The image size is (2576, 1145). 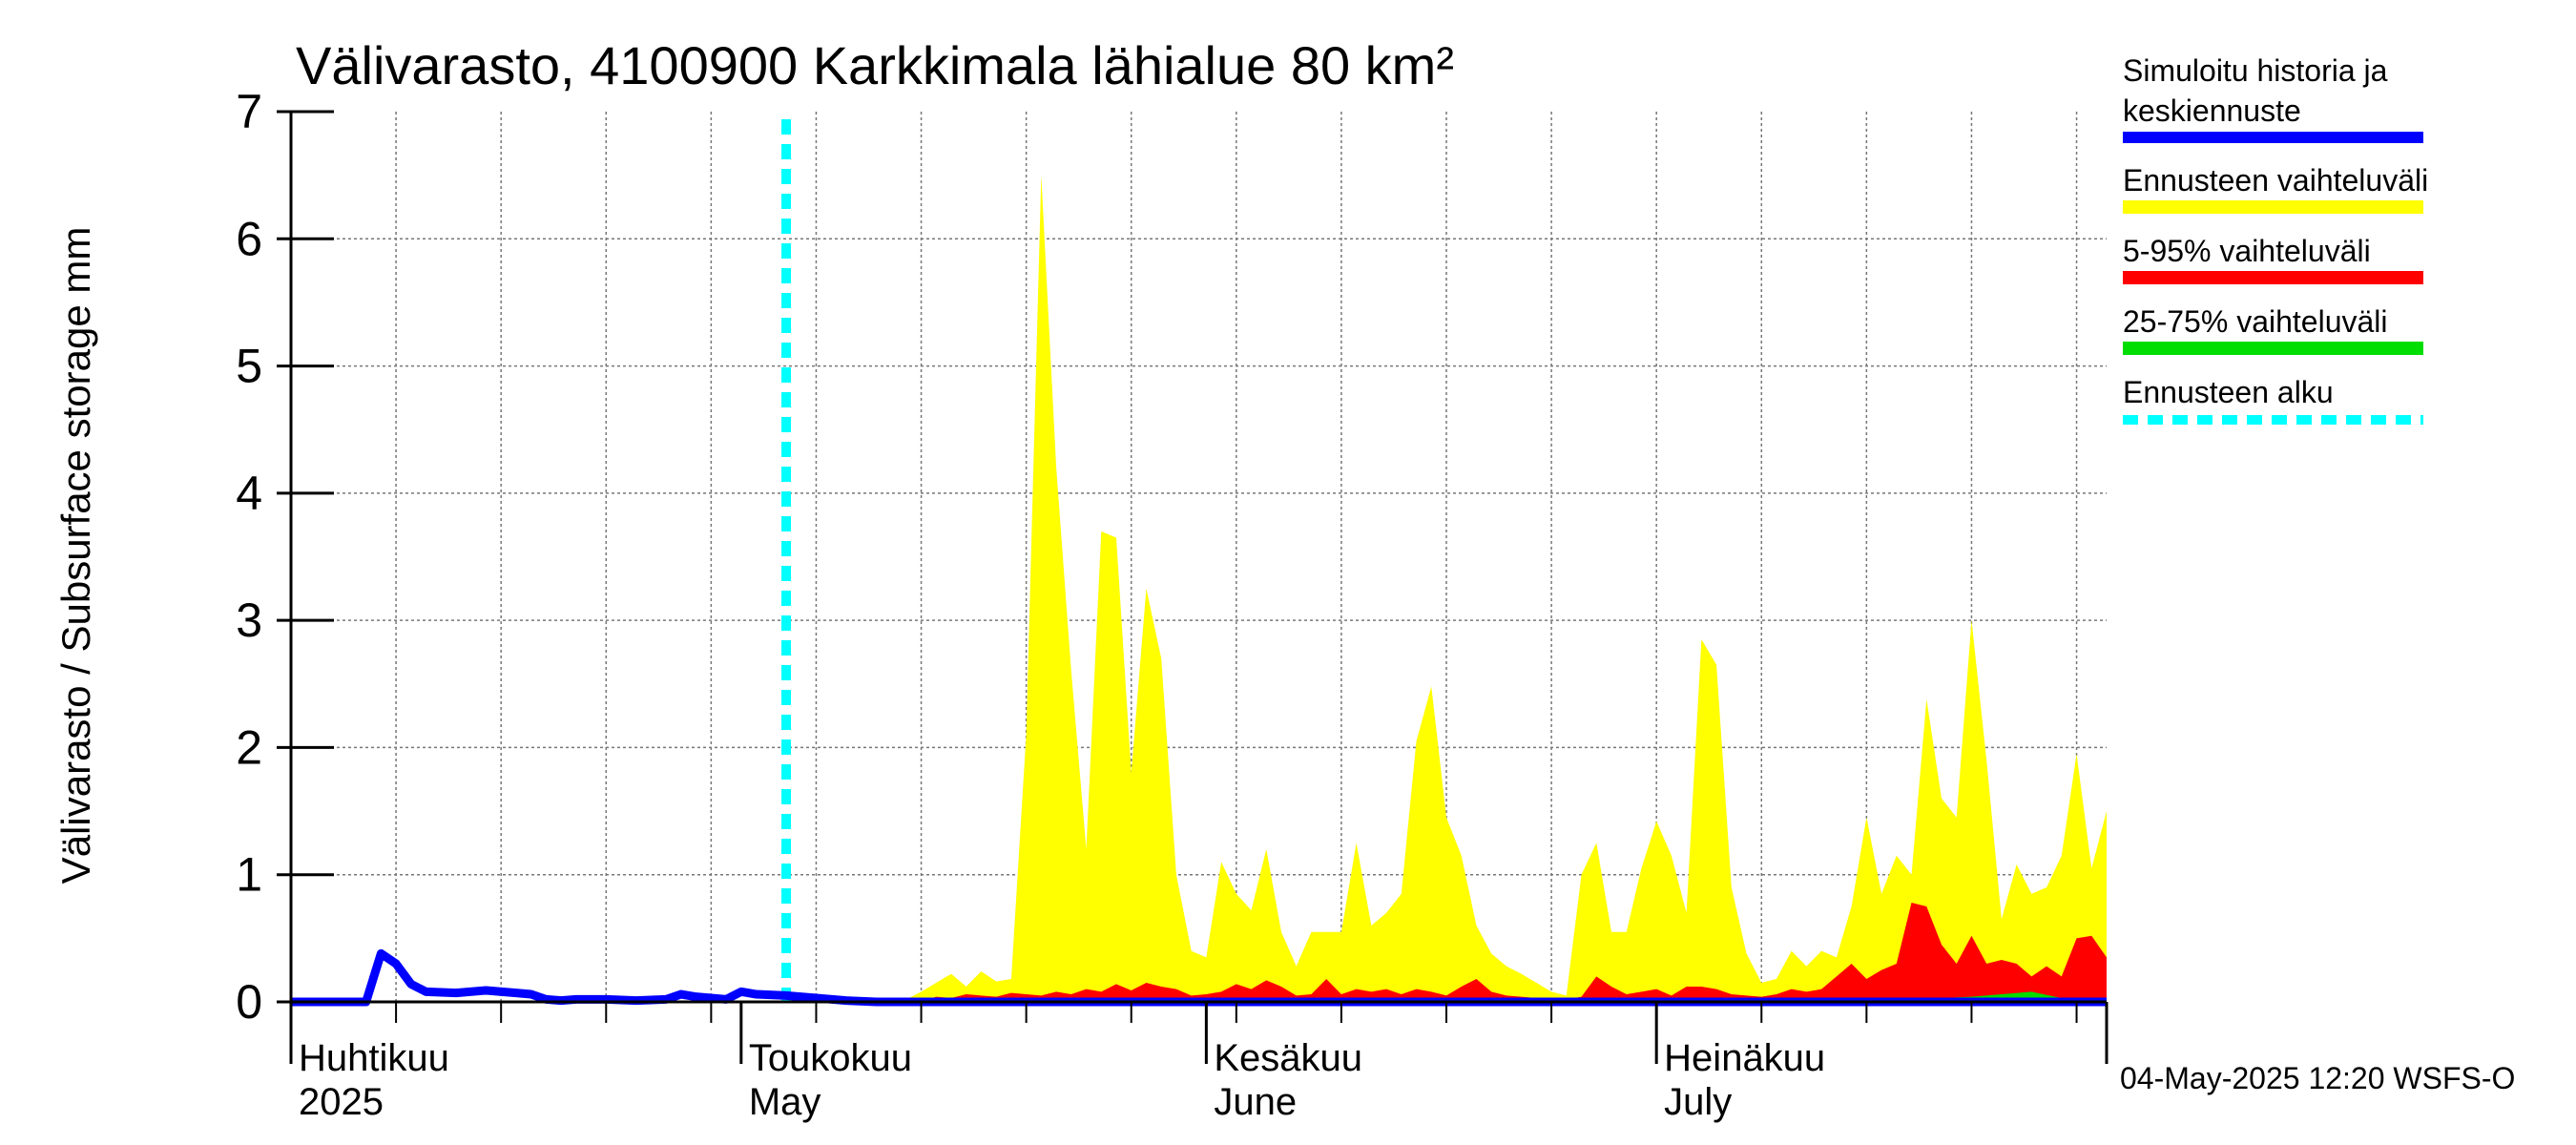 I want to click on y-axis-label: Välivarasto / Subsurface storage mm, so click(x=75, y=556).